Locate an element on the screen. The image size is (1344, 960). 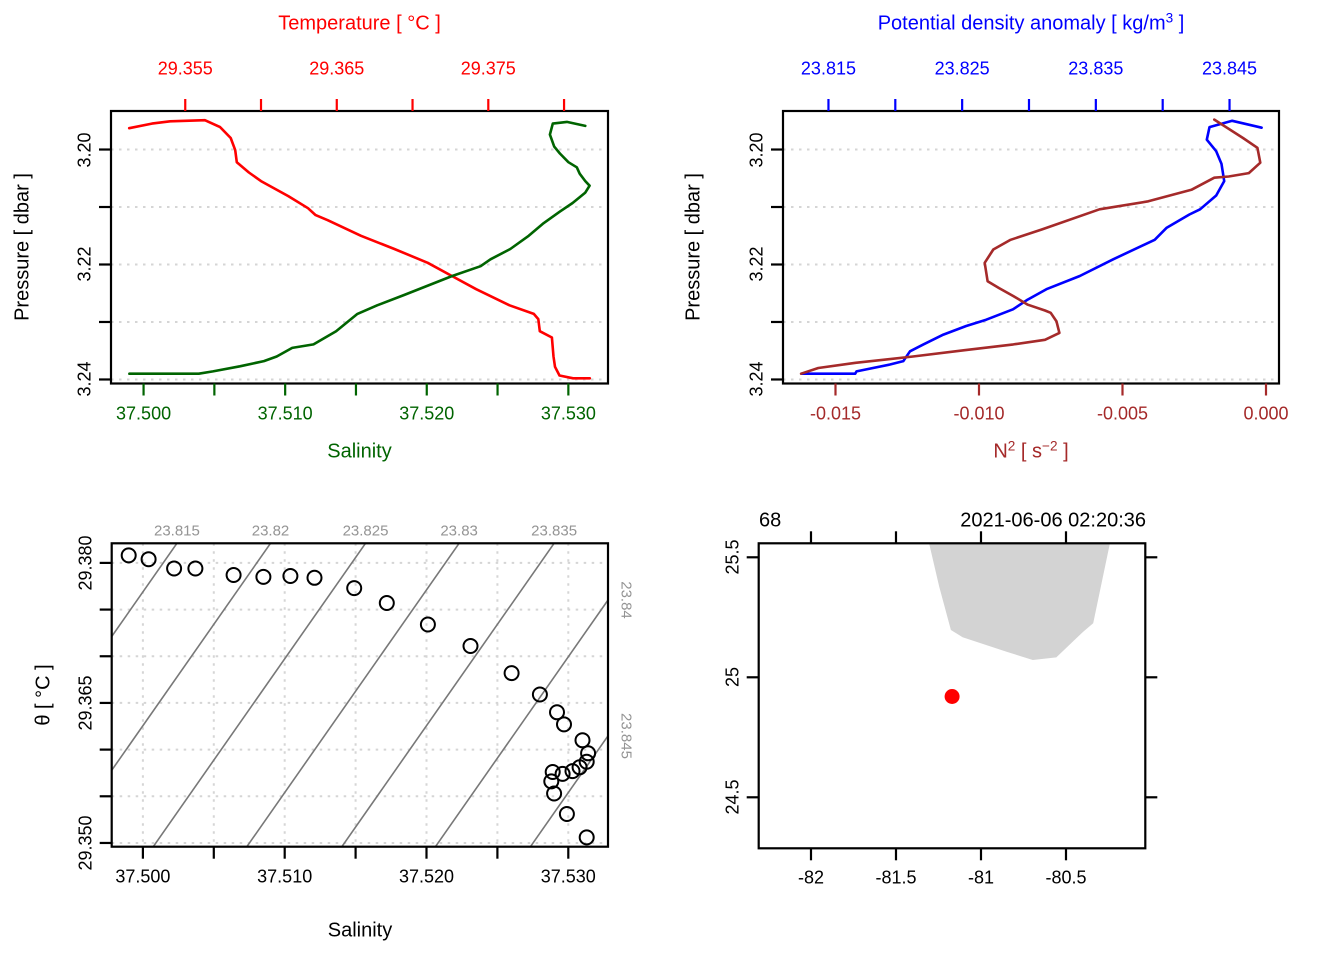
label-text: [ s is located at coordinates (1029, 451).